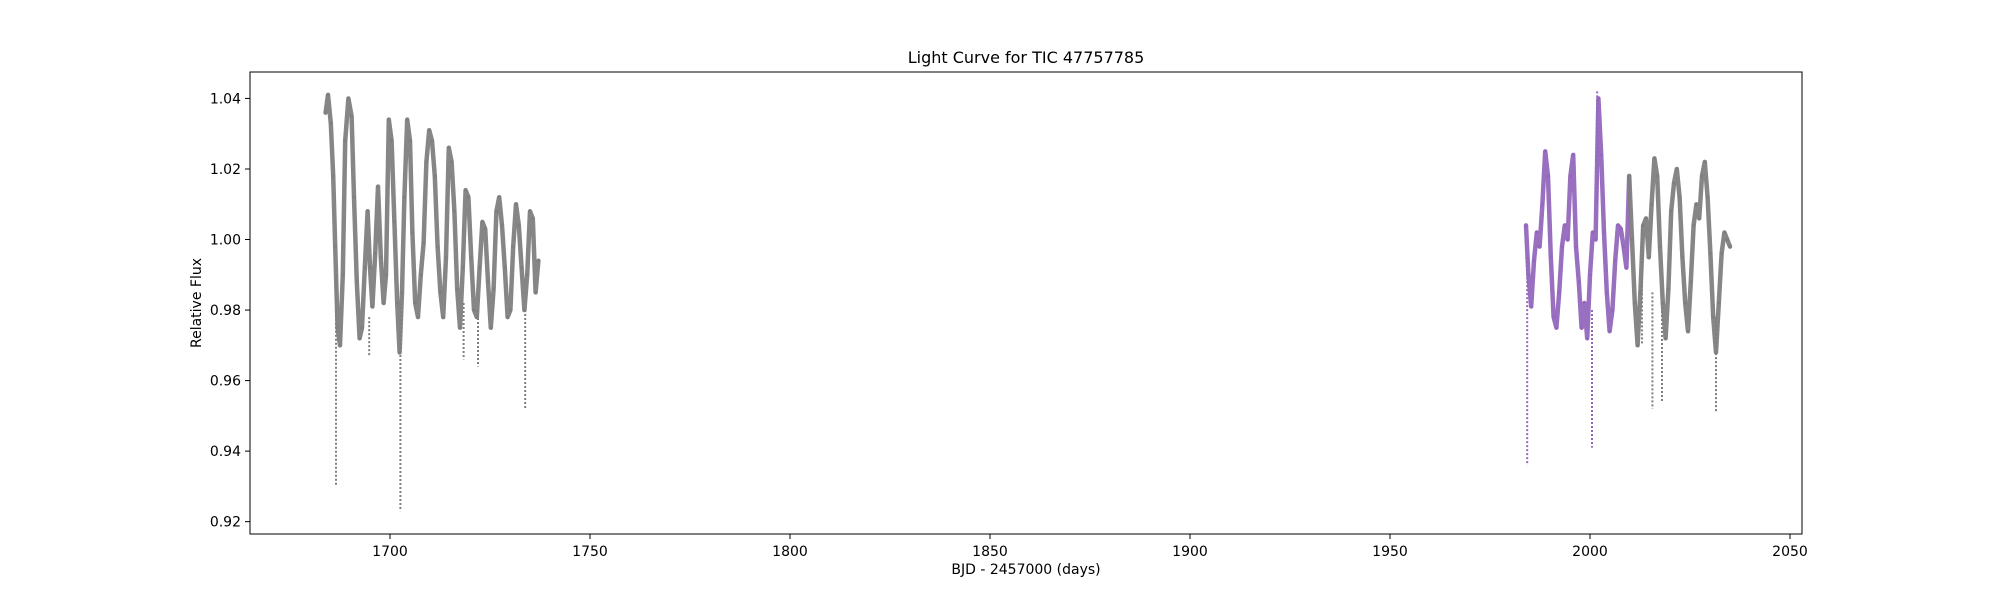  I want to click on x-tick-label-1850: 1850, so click(990, 552).